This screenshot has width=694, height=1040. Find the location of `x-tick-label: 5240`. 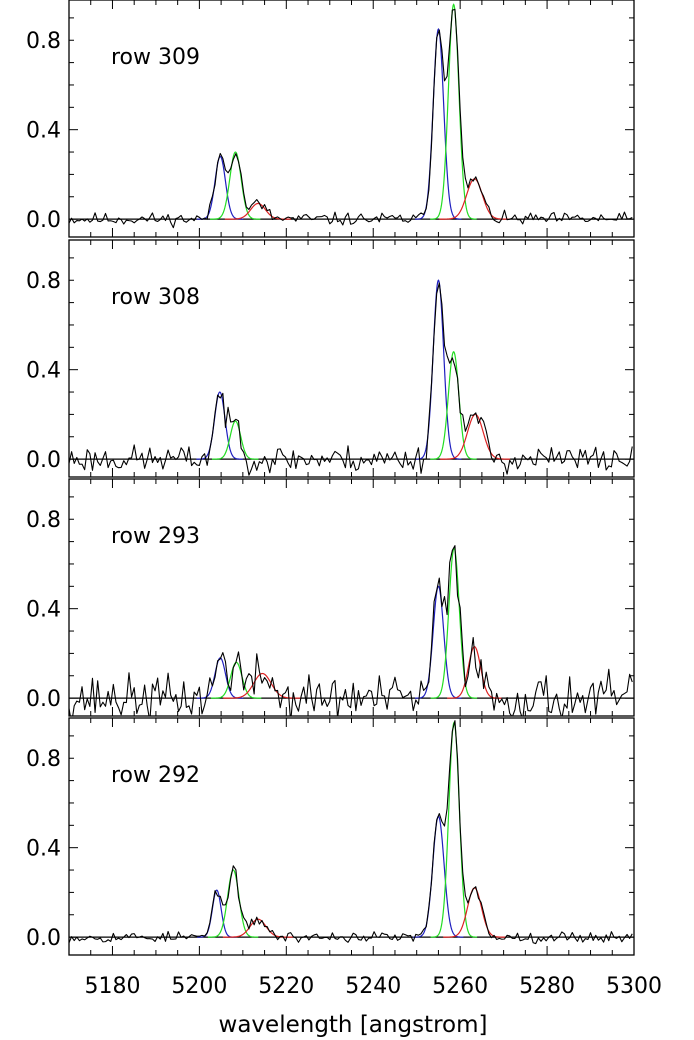

x-tick-label: 5240 is located at coordinates (373, 986).